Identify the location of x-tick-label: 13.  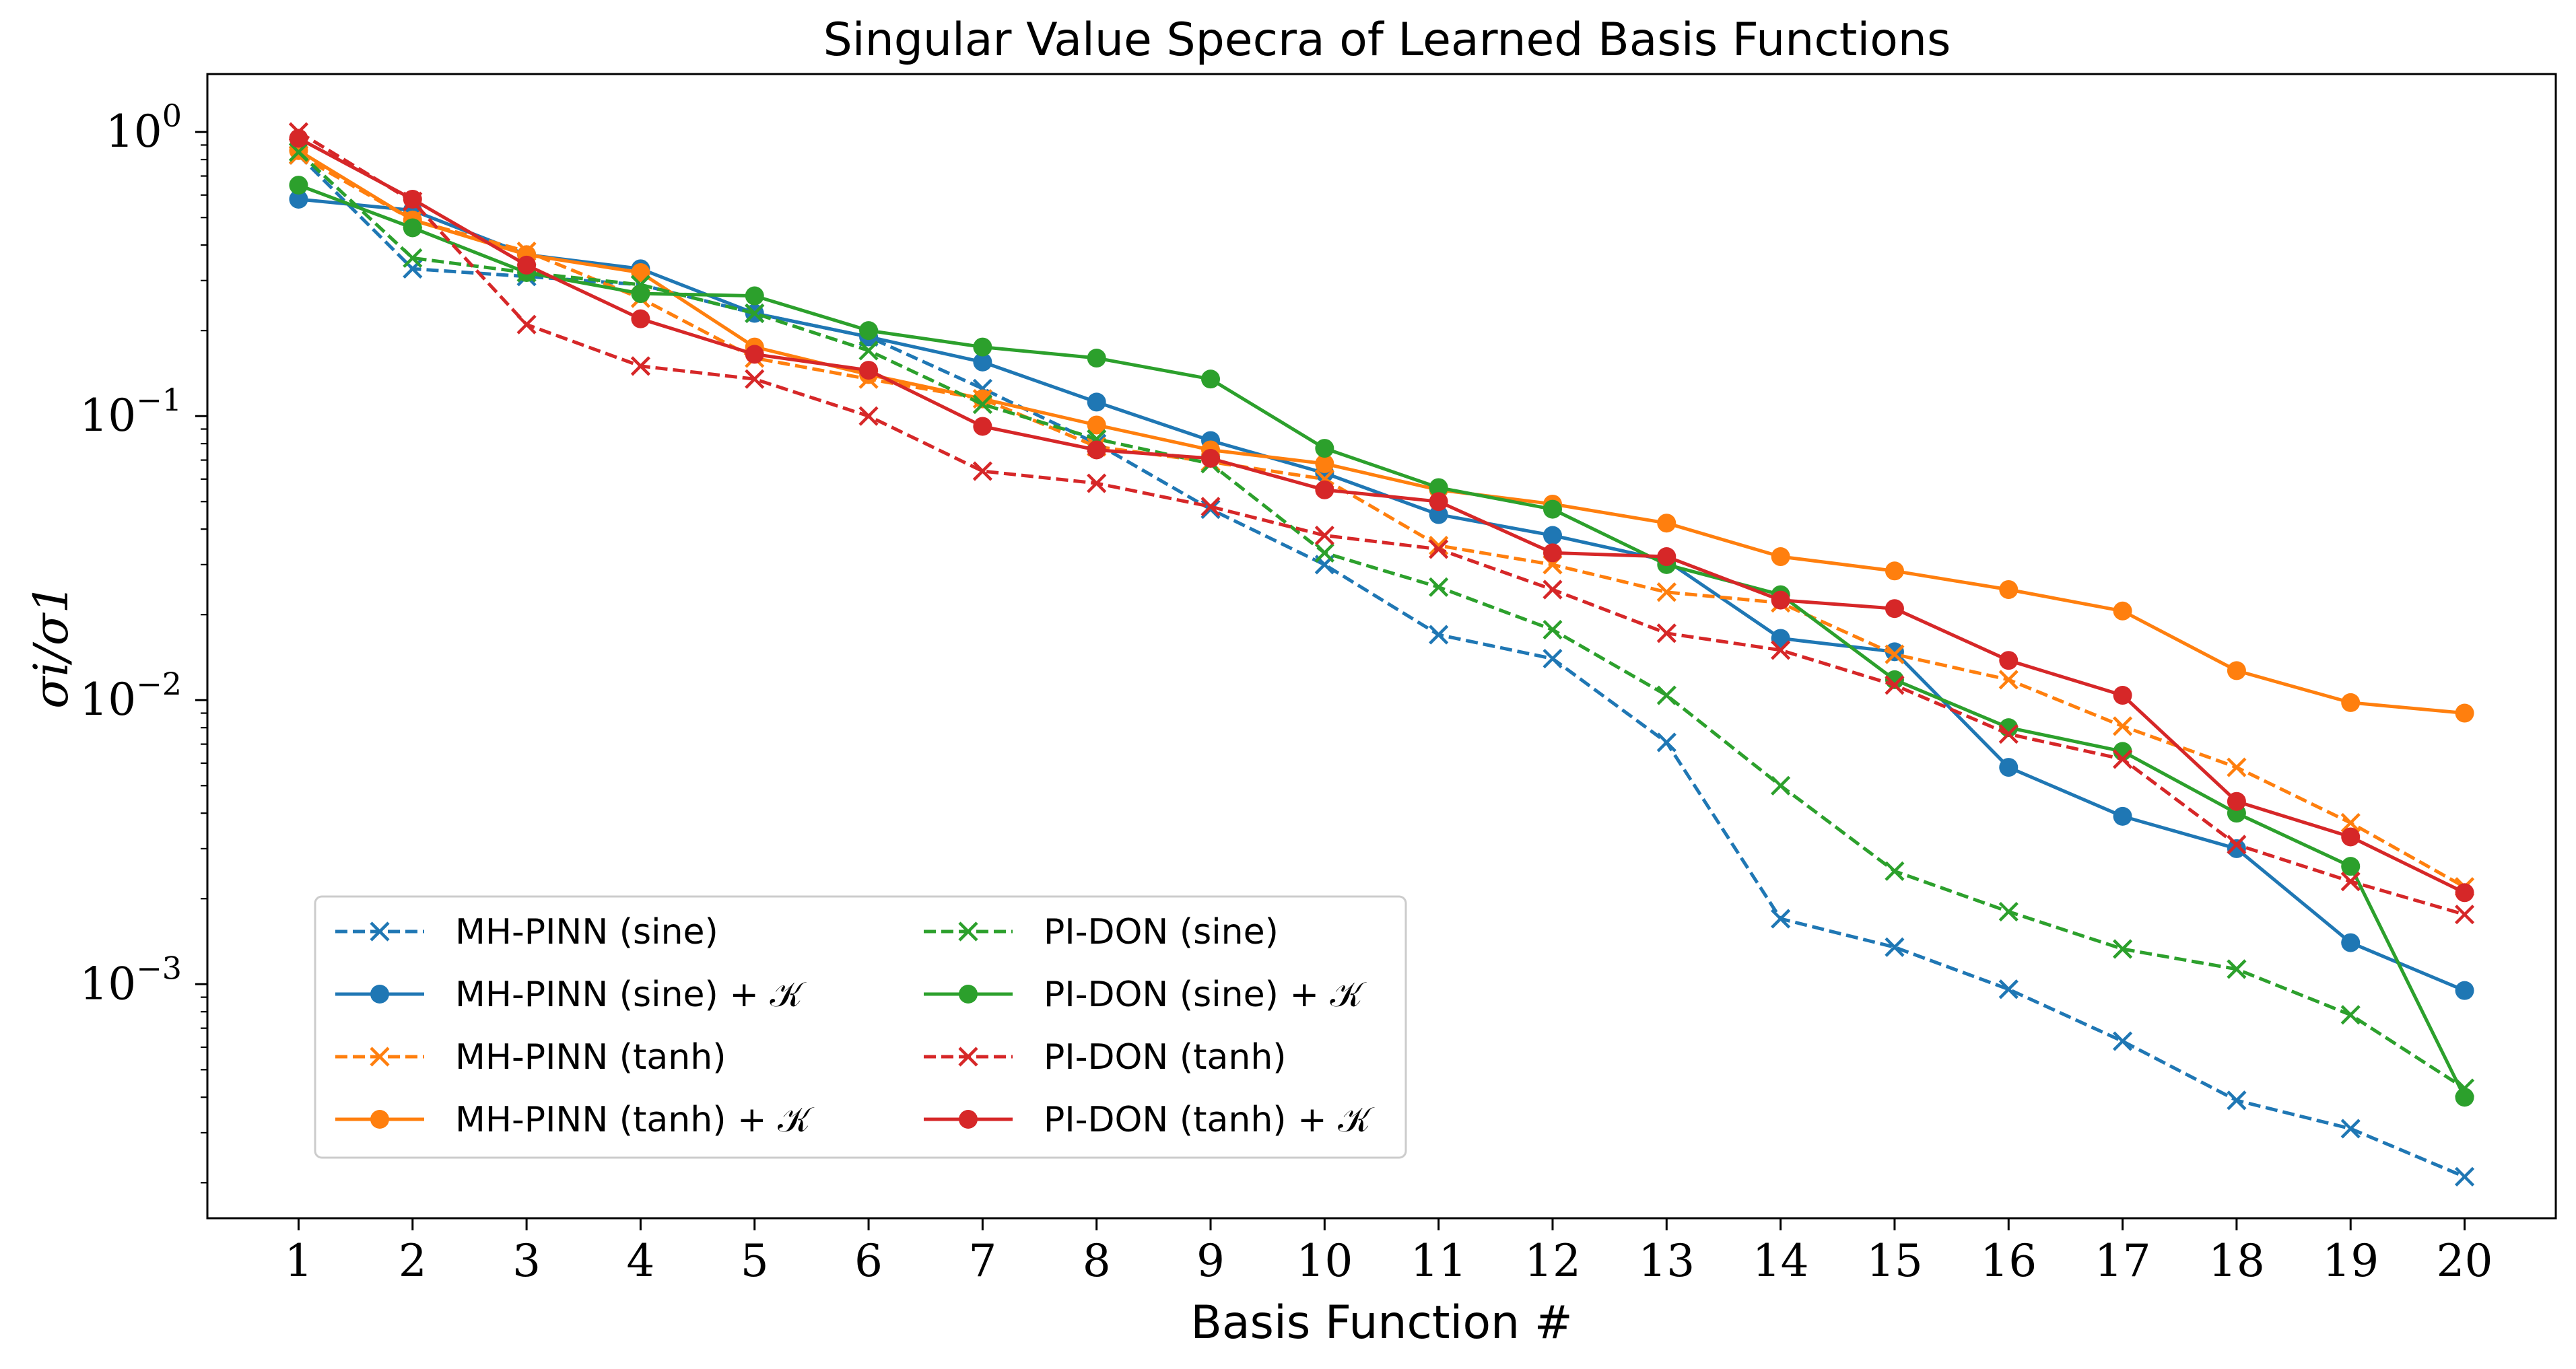
(1667, 1261).